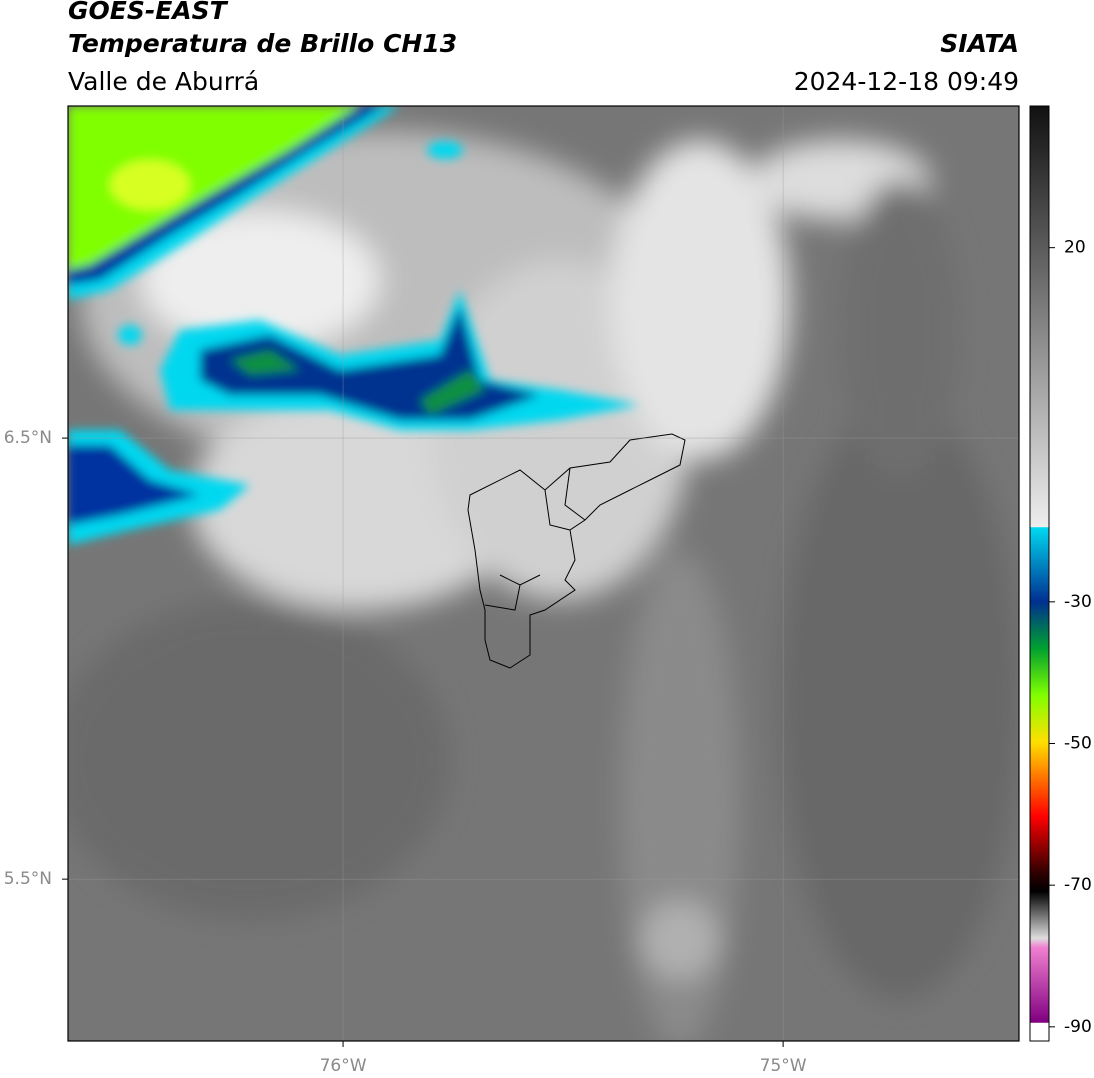  I want to click on lon-label: 76°W, so click(343, 1066).